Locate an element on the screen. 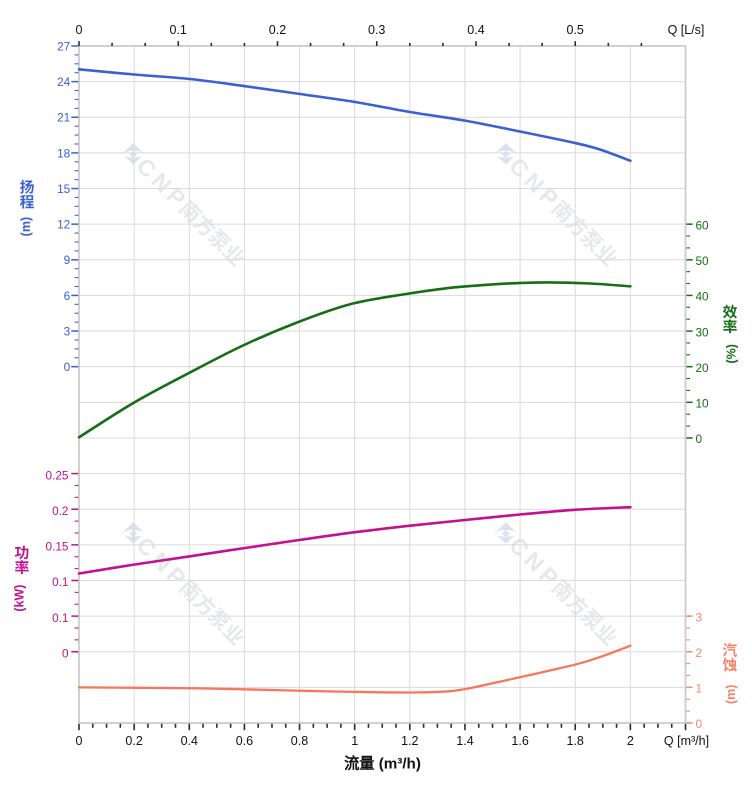 This screenshot has width=752, height=802. svg-text: 1.6 is located at coordinates (519, 741).